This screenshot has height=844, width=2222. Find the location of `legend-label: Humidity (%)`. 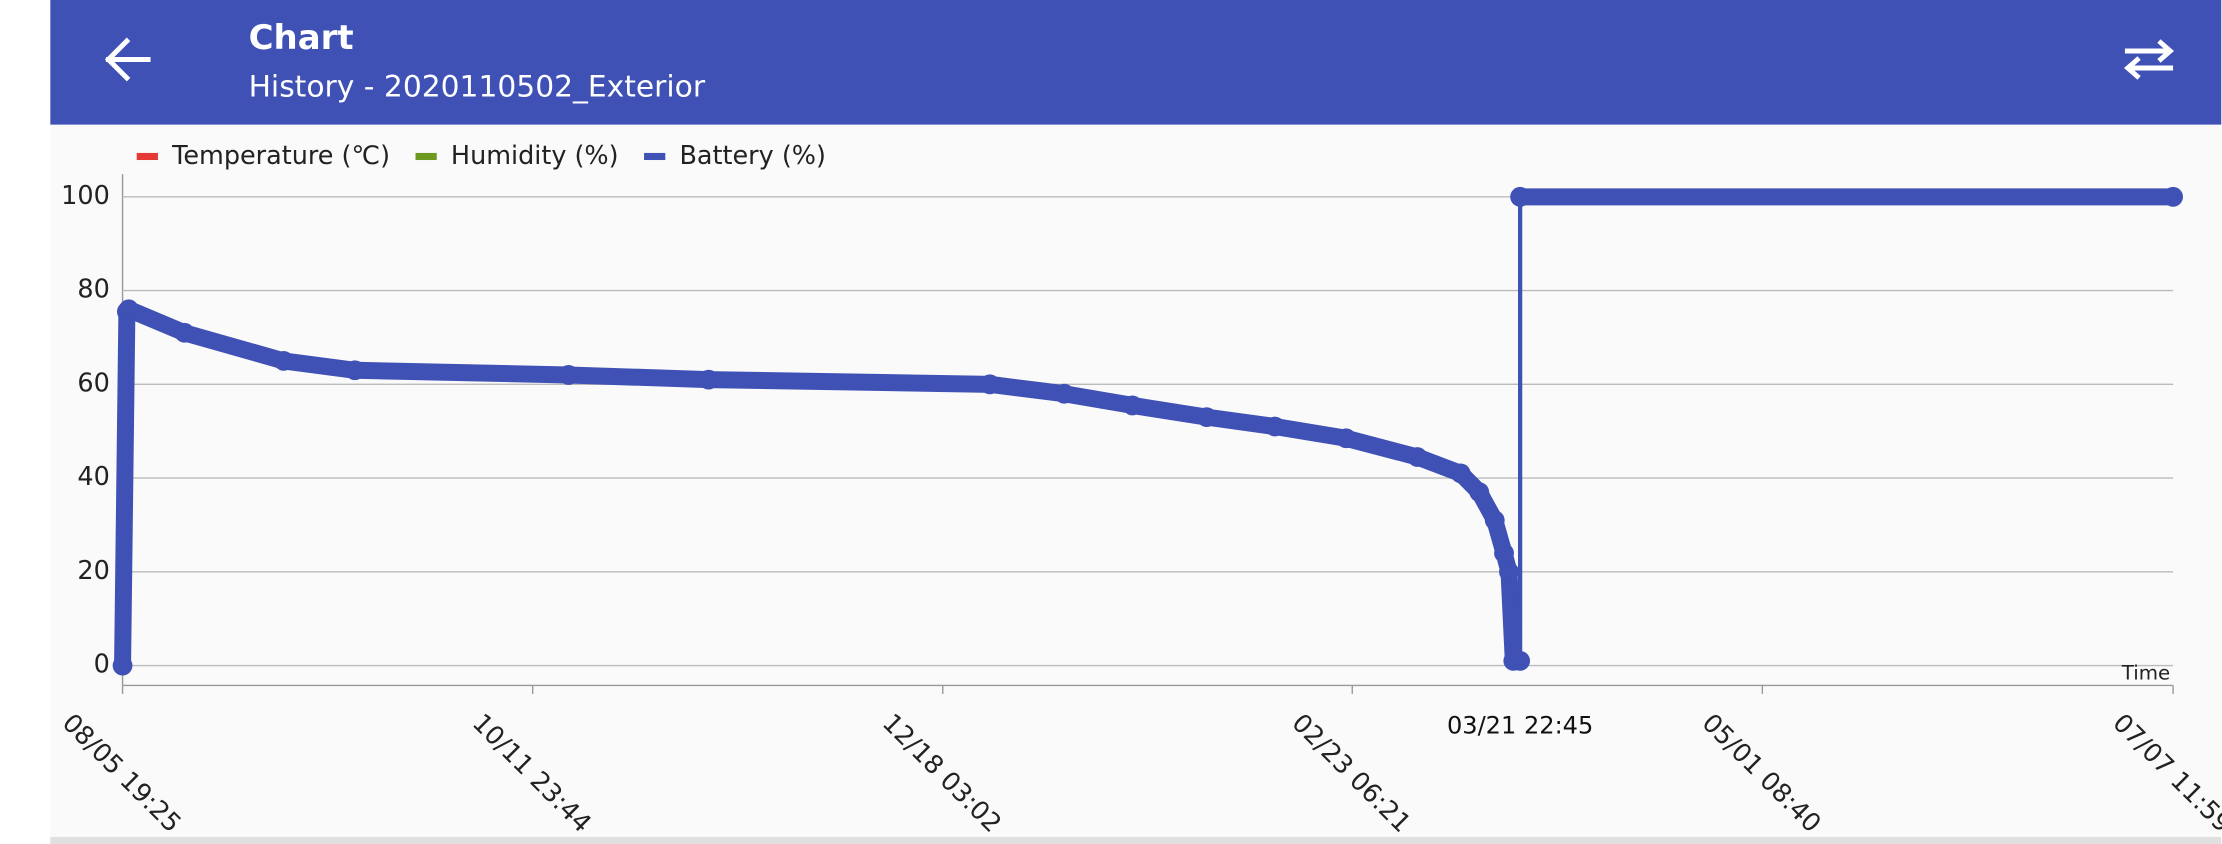

legend-label: Humidity (%) is located at coordinates (535, 156).